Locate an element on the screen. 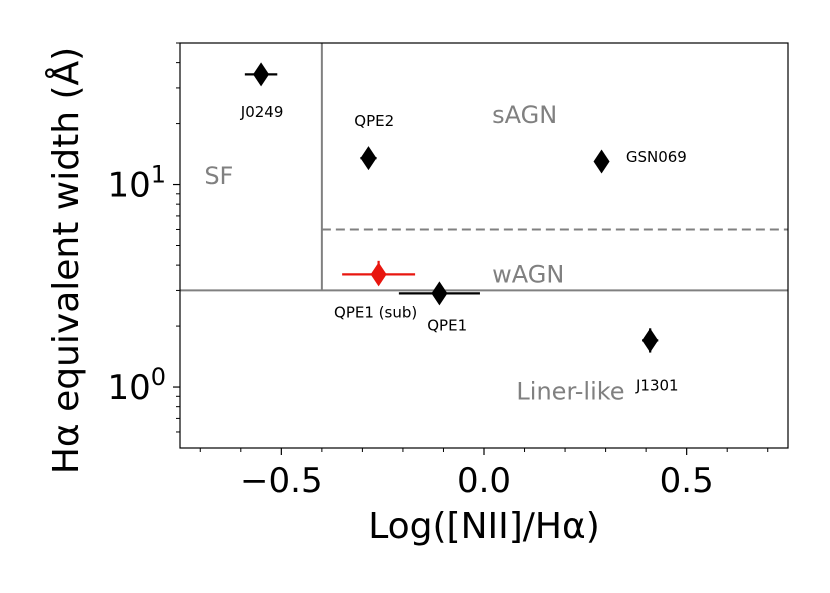  marker-diamond-gsn069 is located at coordinates (601, 161).